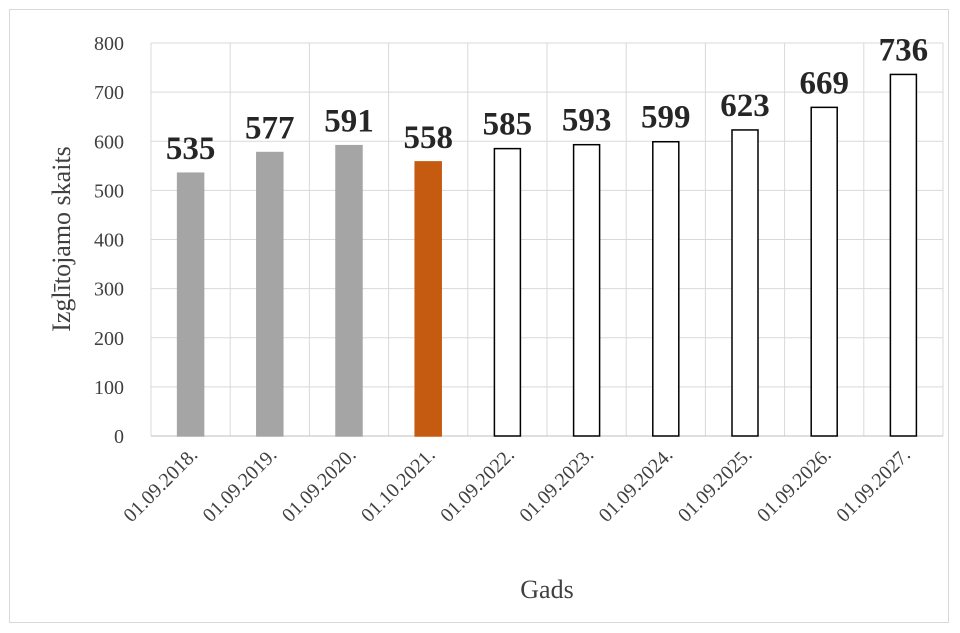 Image resolution: width=960 pixels, height=633 pixels. What do you see at coordinates (904, 50) in the screenshot?
I see `data-label: 736` at bounding box center [904, 50].